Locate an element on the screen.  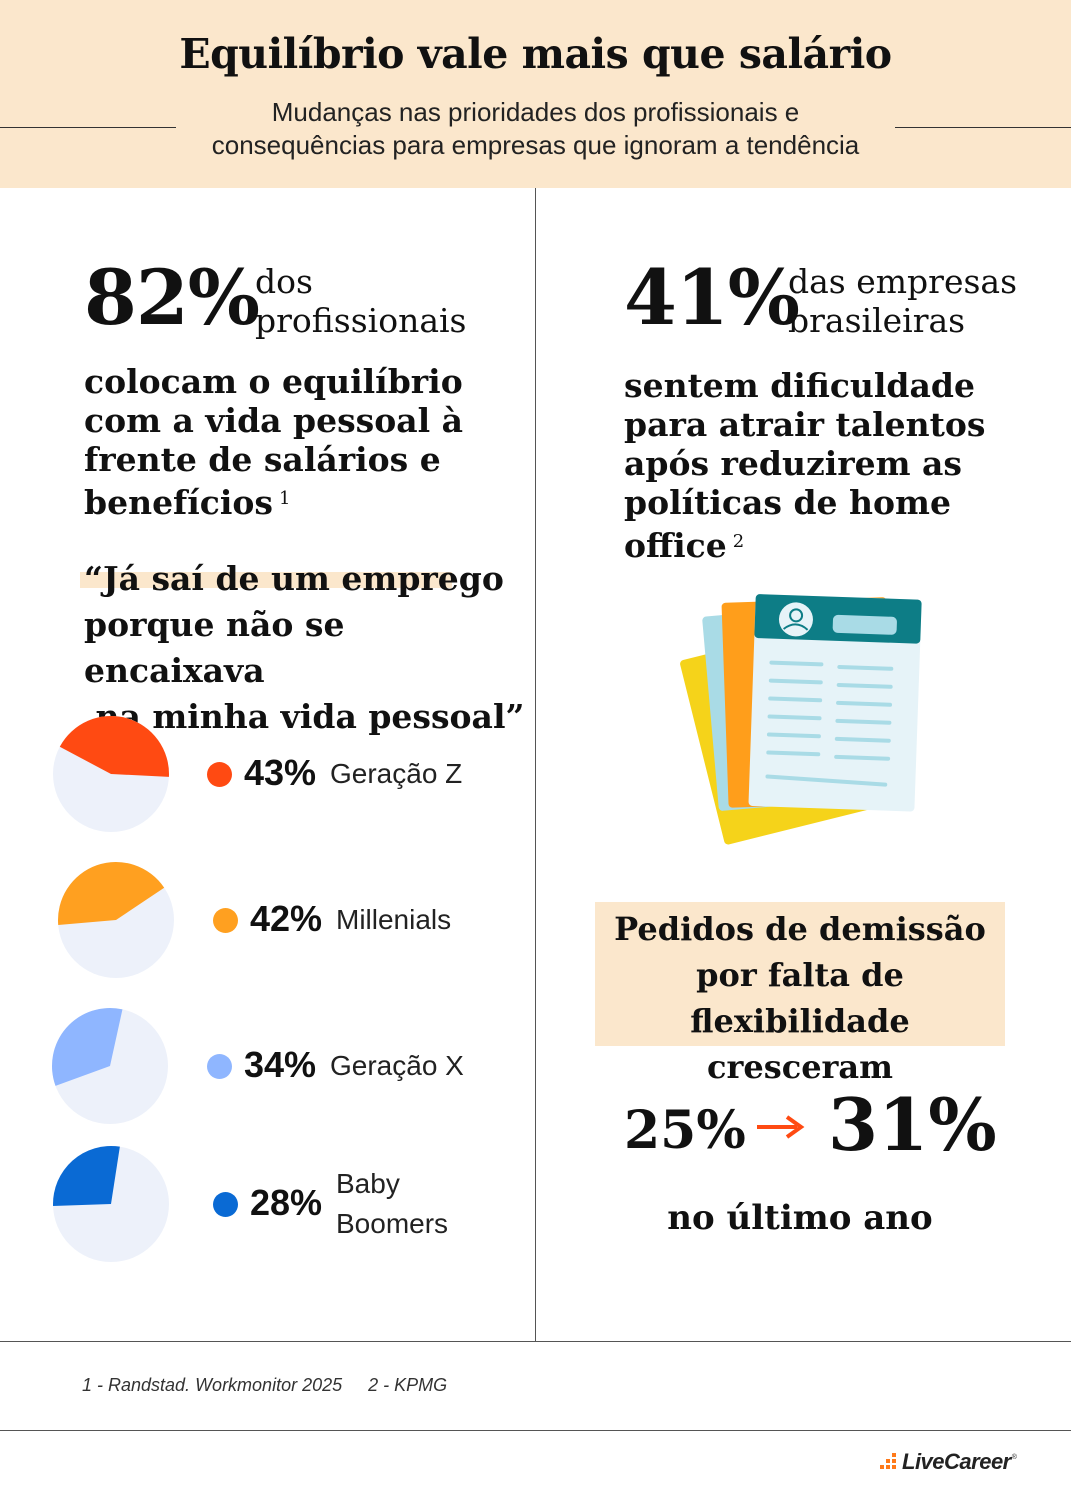
footer-divider-top is located at coordinates (535, 1341).